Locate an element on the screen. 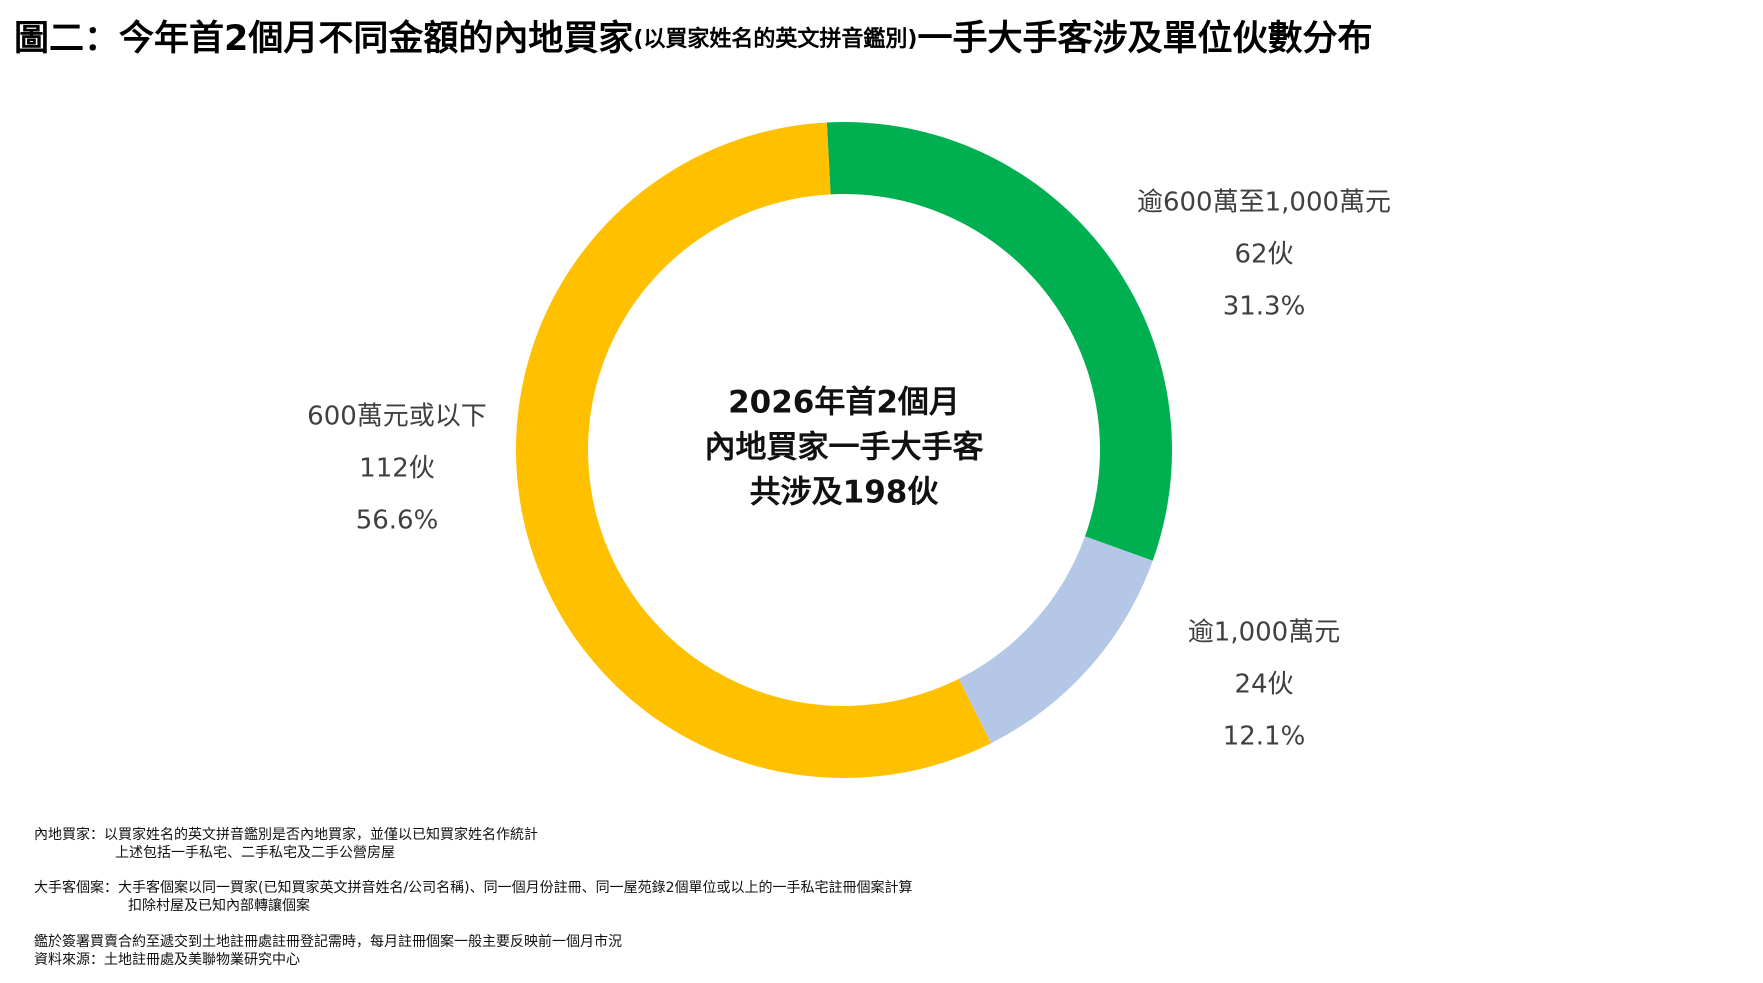 This screenshot has height=983, width=1763. footnote: 內地買家：以買家姓名的英文拼音鑑別是否內地買家，並僅以已知買家姓名作統計 is located at coordinates (286, 834).